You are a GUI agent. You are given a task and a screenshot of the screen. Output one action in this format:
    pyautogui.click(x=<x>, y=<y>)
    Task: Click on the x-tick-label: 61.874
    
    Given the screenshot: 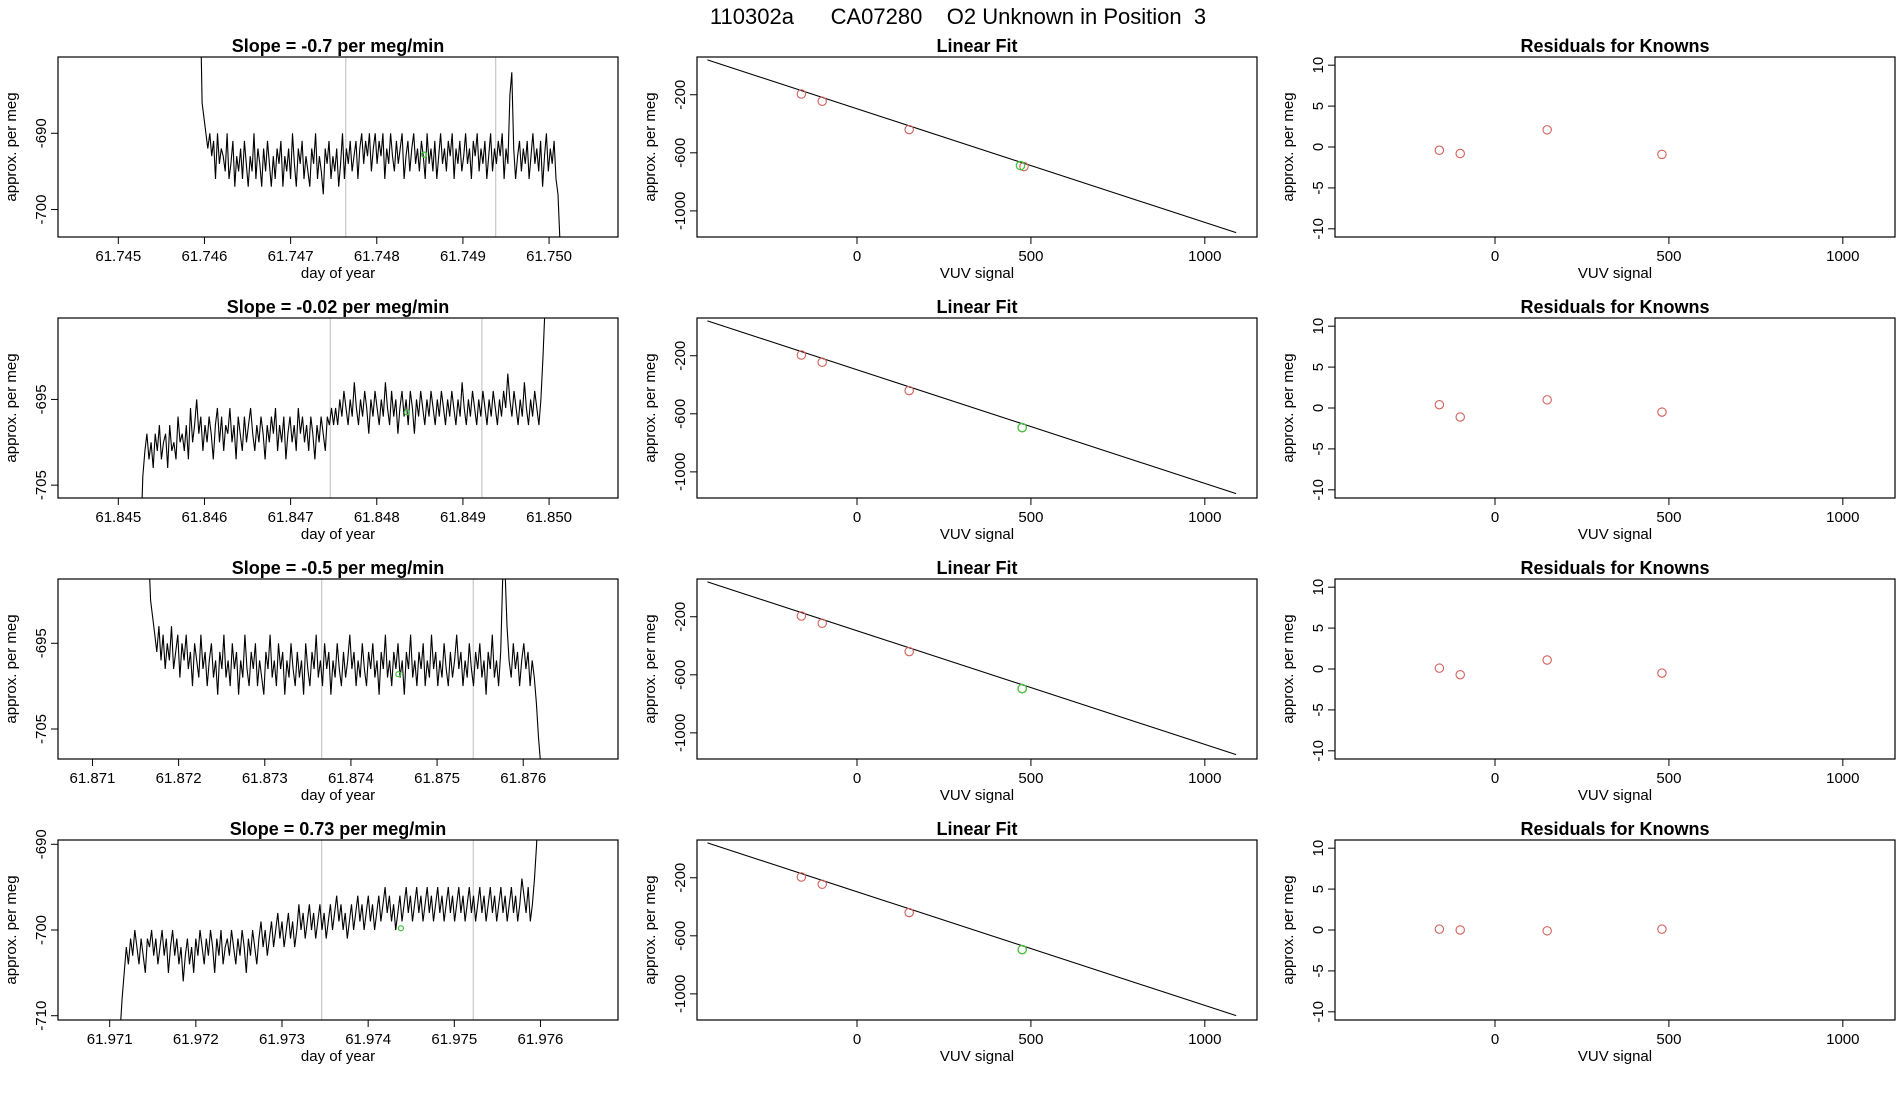 What is the action you would take?
    pyautogui.click(x=351, y=778)
    